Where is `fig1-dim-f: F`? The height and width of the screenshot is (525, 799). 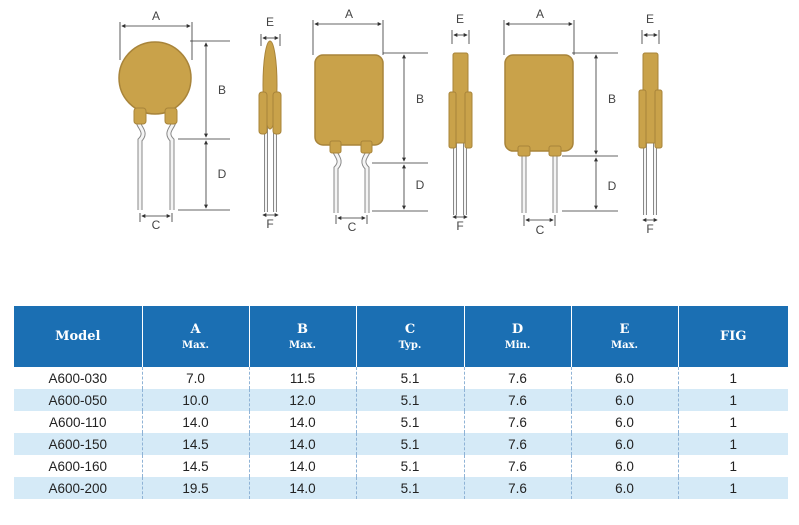
fig1-dim-f: F is located at coordinates (269, 224).